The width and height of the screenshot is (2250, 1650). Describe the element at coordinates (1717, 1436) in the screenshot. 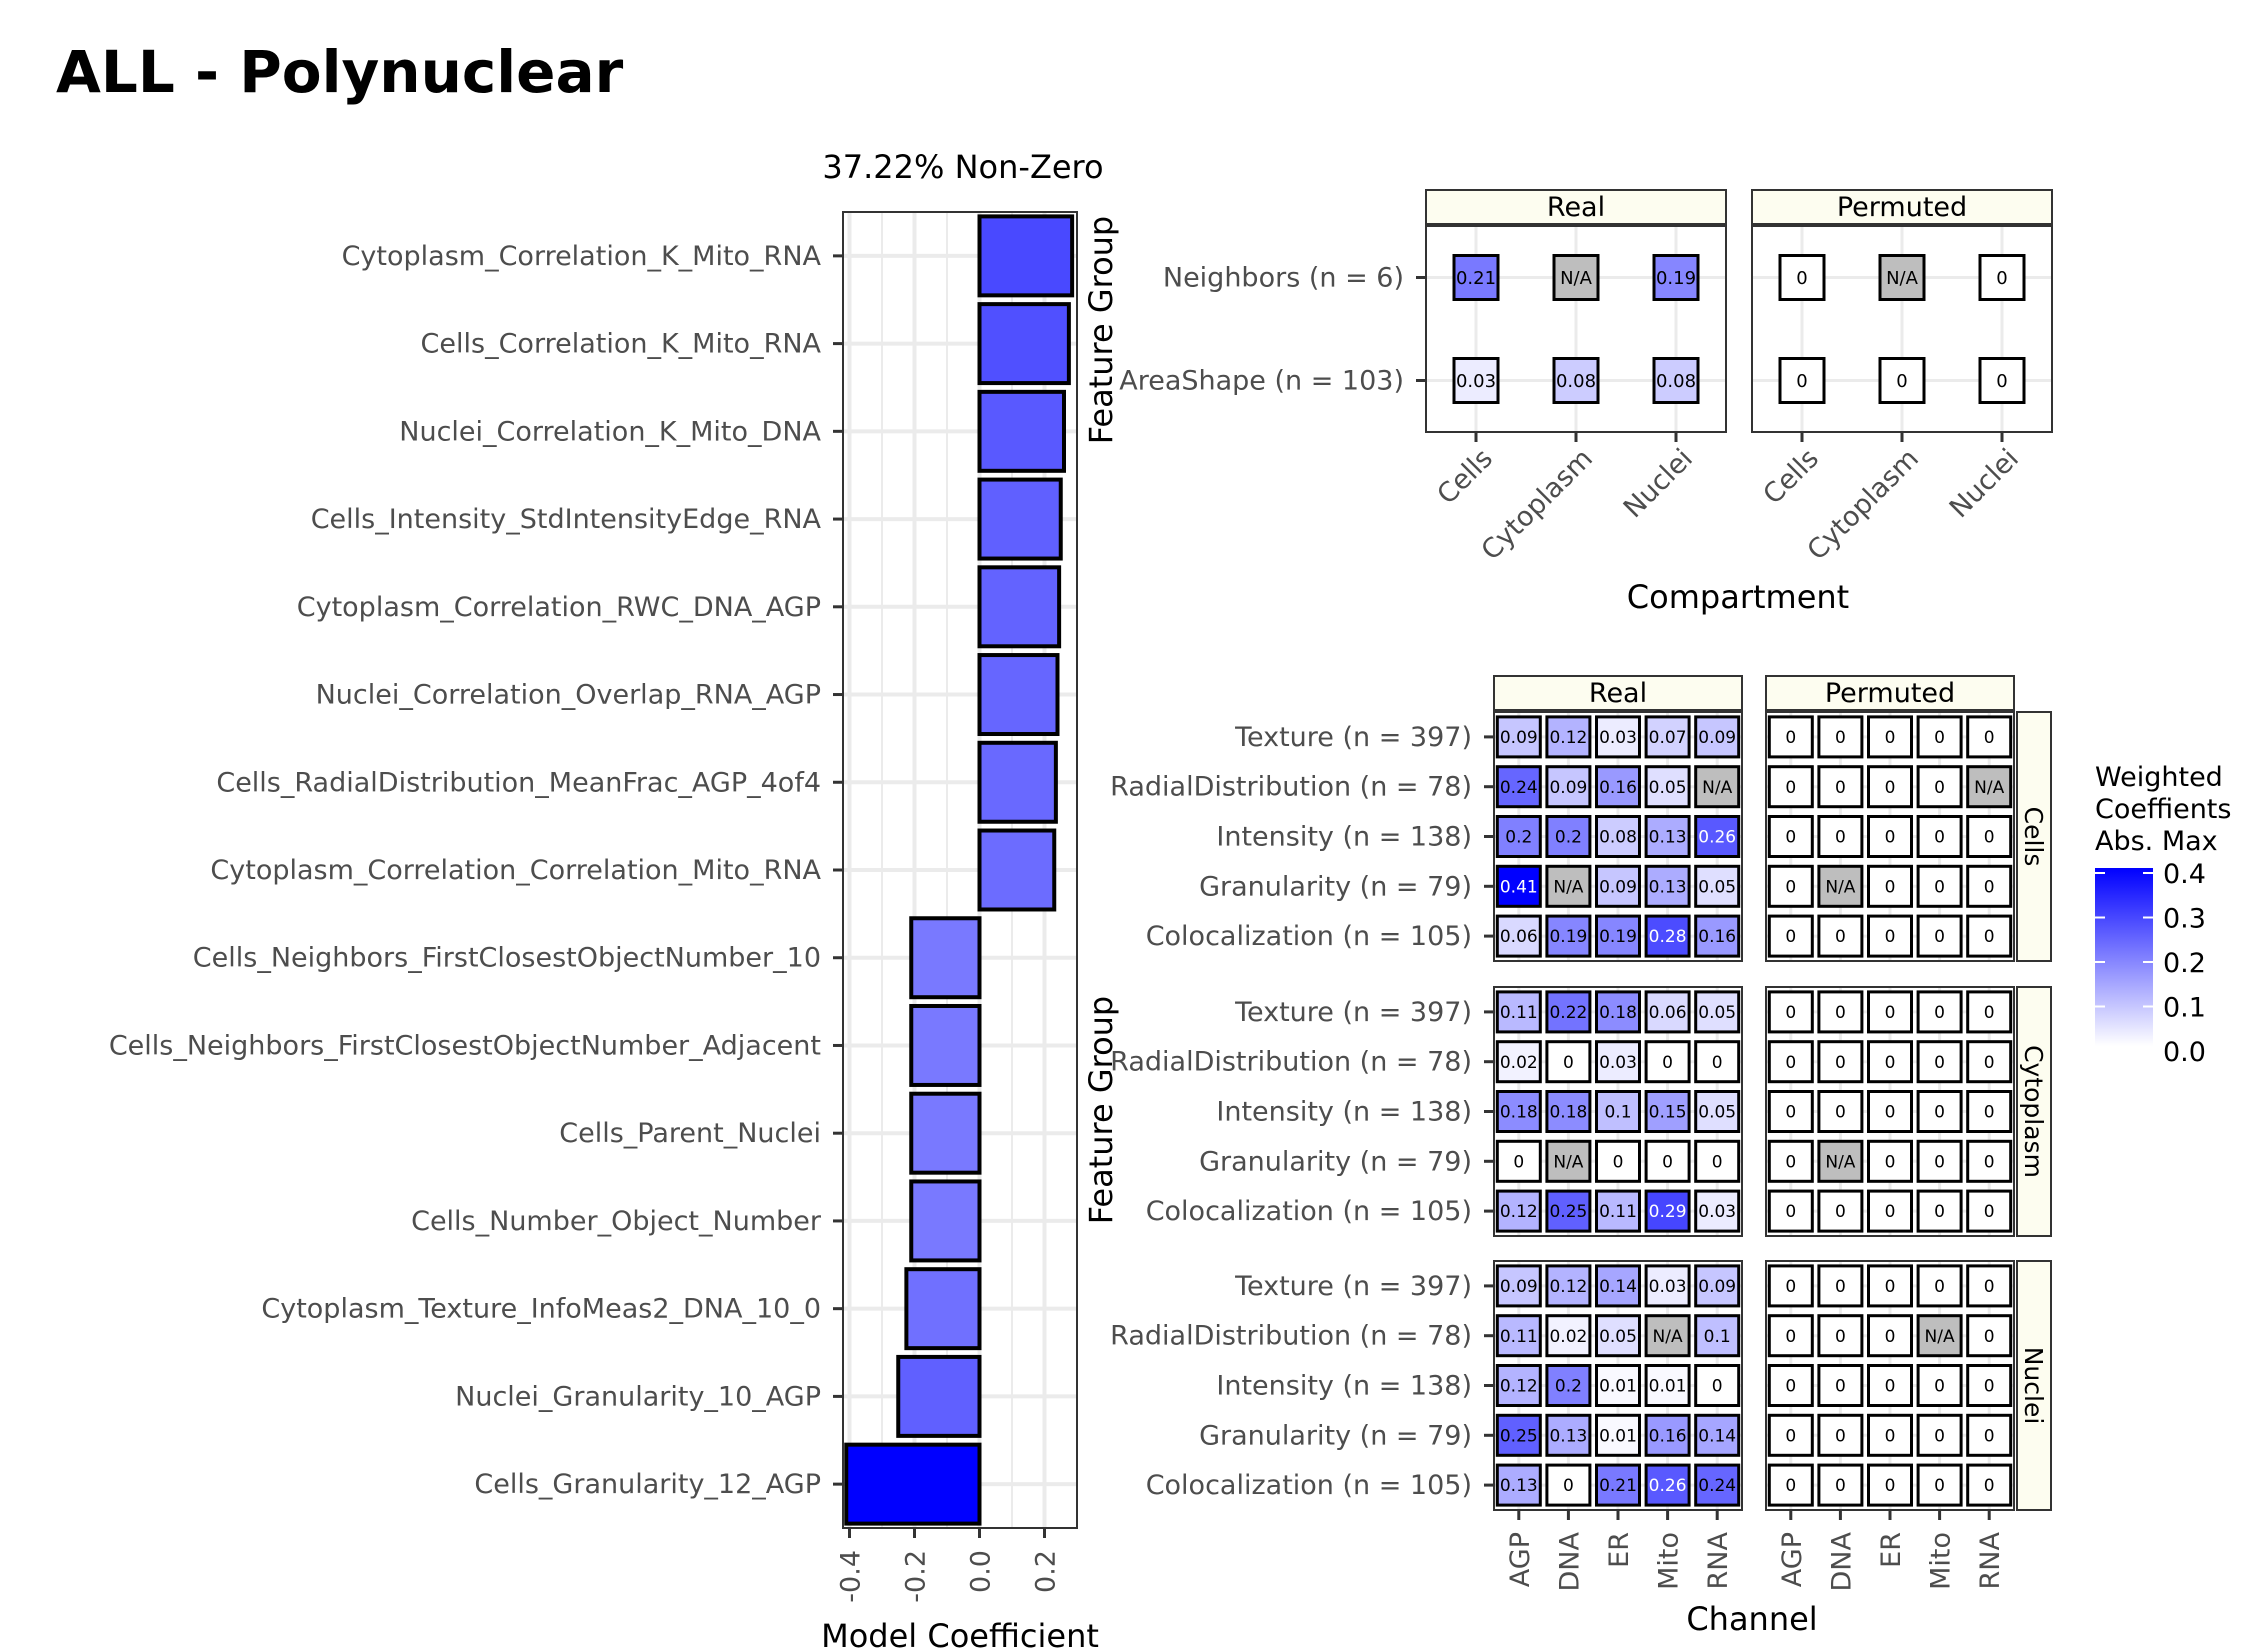

I see `heatmap-cell-label: 0.14` at that location.